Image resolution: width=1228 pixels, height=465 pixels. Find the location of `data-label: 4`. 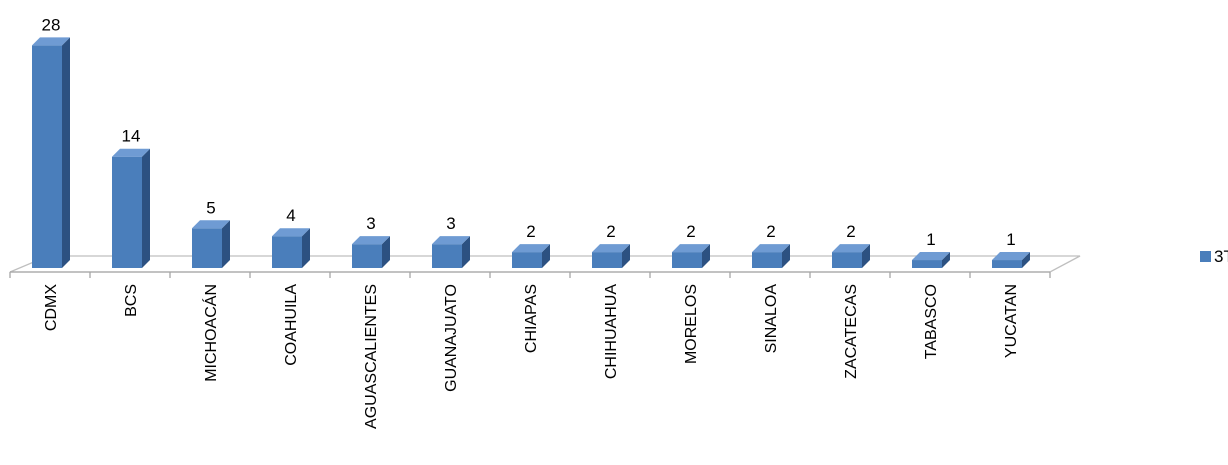

data-label: 4 is located at coordinates (290, 215).